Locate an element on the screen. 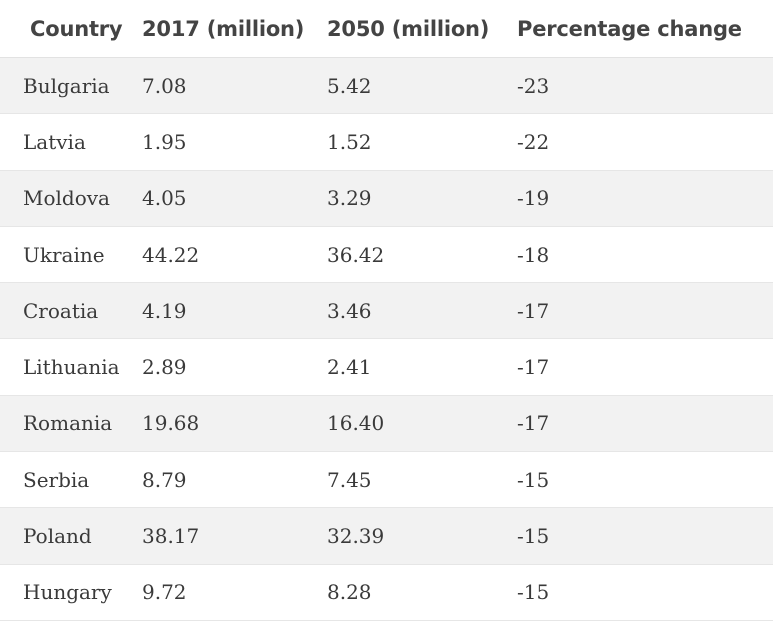 This screenshot has width=773, height=639. cell-percentage-change: -19 is located at coordinates (645, 198).